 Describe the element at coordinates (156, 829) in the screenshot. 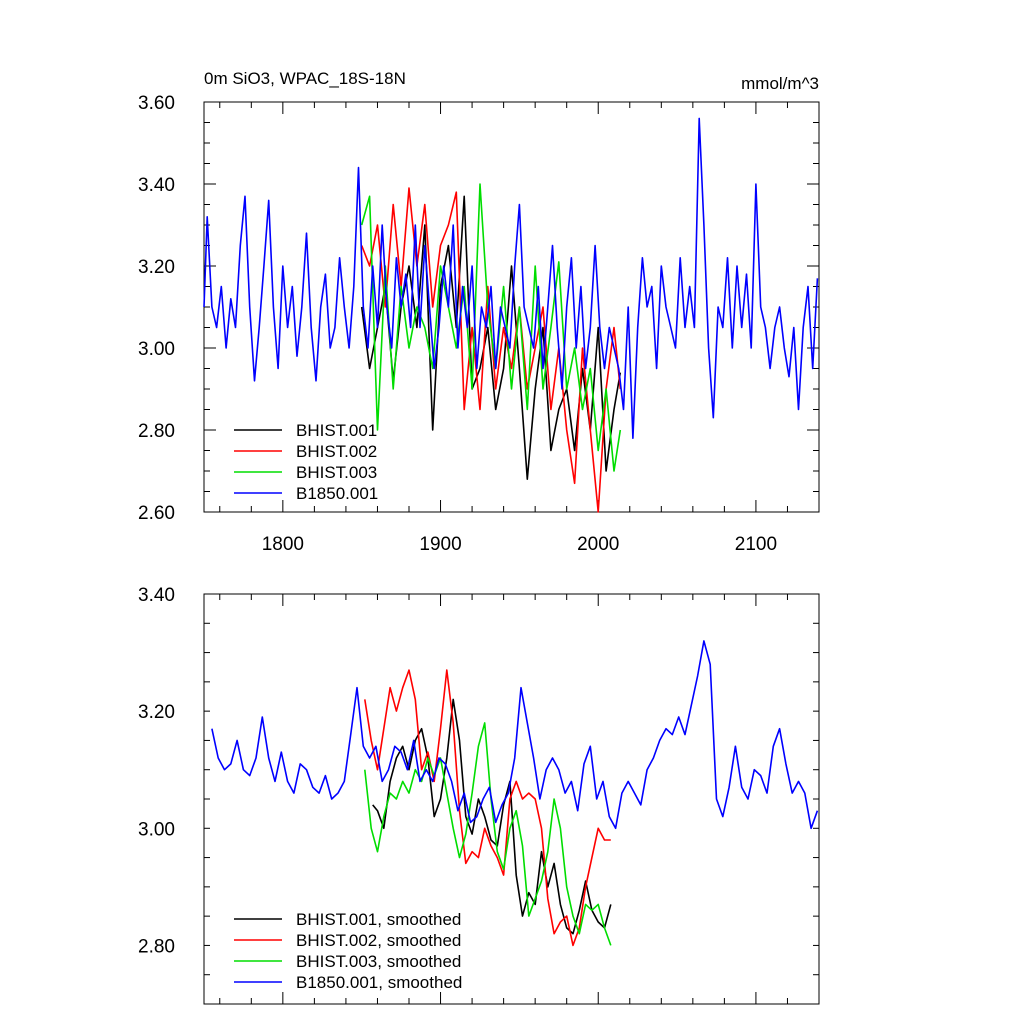

I see `bottom-y-tick-label: 3.00` at that location.